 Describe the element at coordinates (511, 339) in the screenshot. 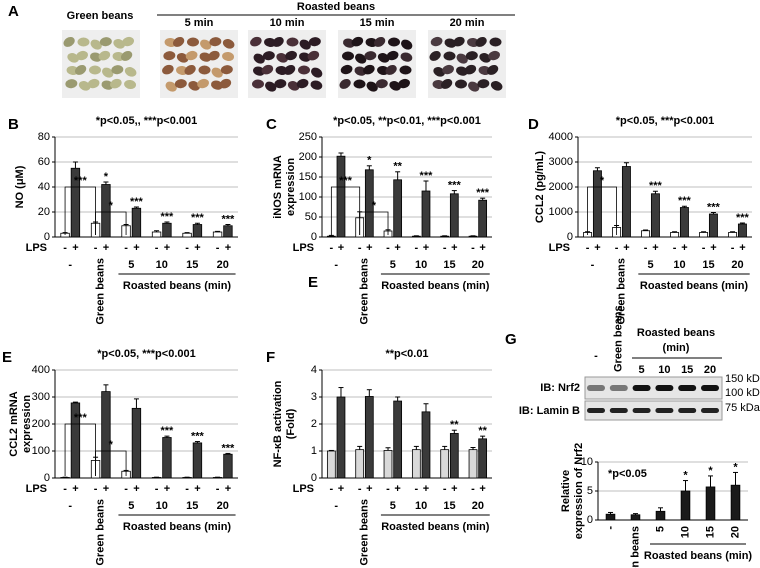

I see `panel-letter: G` at that location.